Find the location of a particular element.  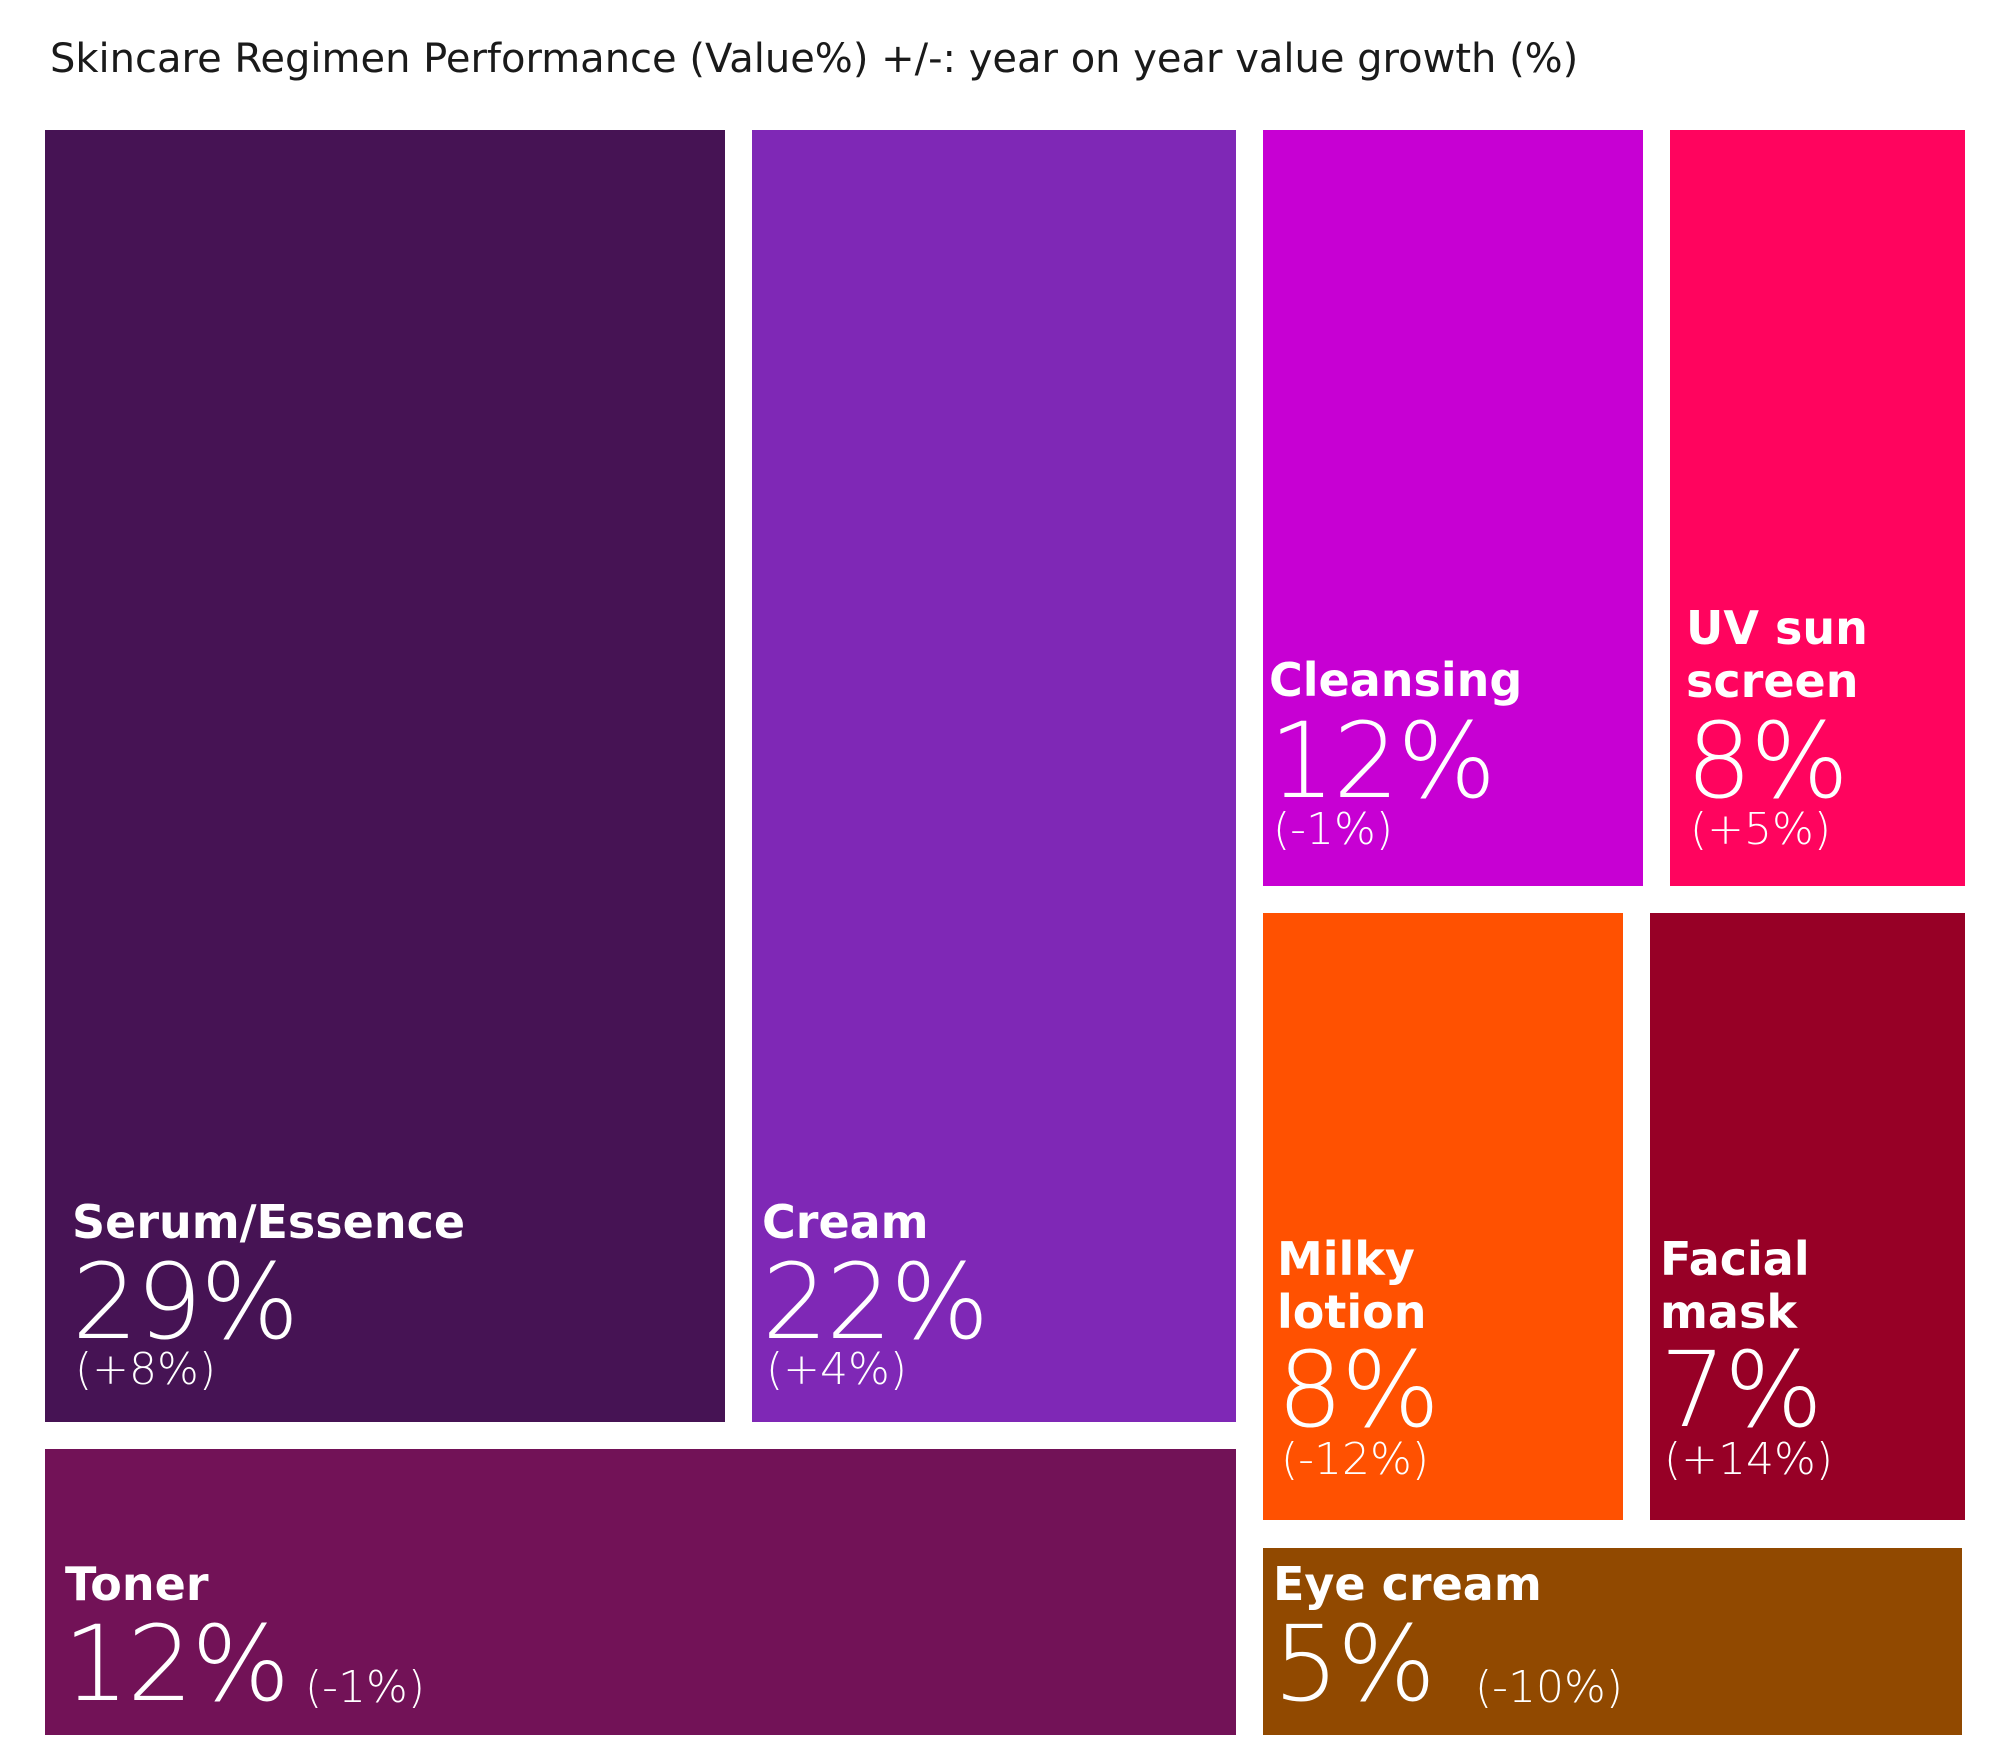

treemap-tile-toner: Toner 12% (-1%) is located at coordinates (640, 1592).